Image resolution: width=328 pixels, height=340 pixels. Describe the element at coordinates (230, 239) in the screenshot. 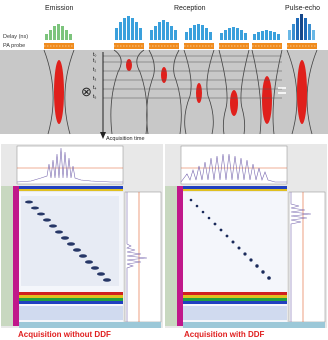

I see `echo-streak-with-ddf` at that location.